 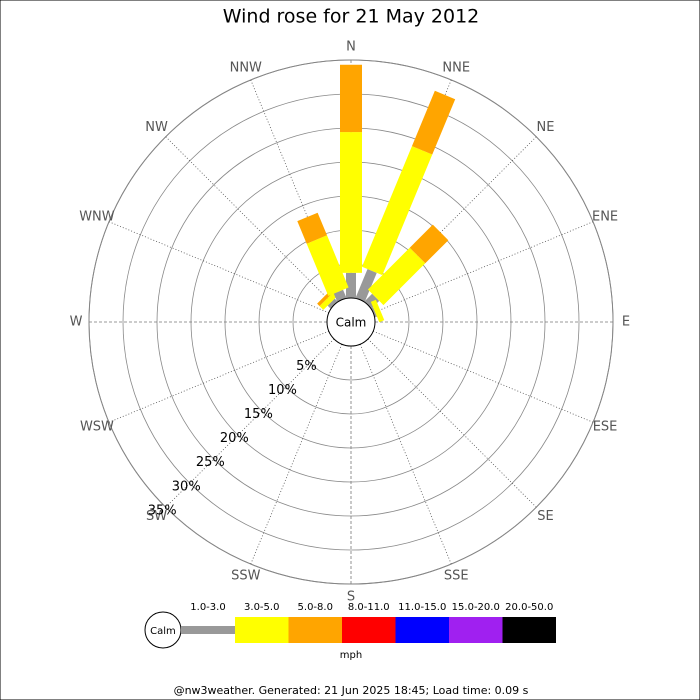 What do you see at coordinates (351, 597) in the screenshot?
I see `direction-label: S` at bounding box center [351, 597].